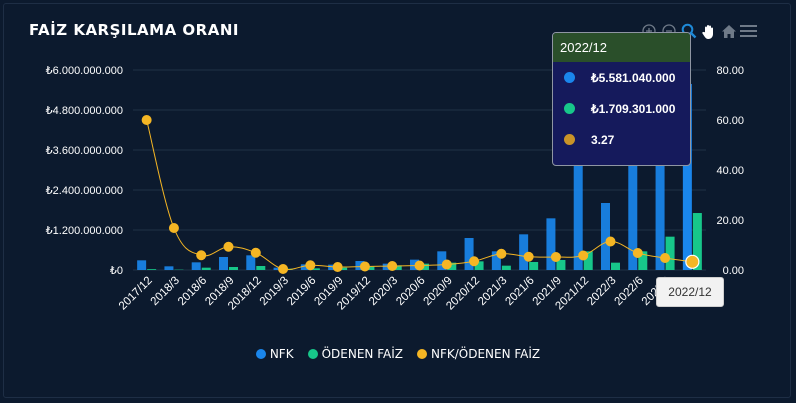  I want to click on x-tick-label: 2021/6, so click(519, 291).